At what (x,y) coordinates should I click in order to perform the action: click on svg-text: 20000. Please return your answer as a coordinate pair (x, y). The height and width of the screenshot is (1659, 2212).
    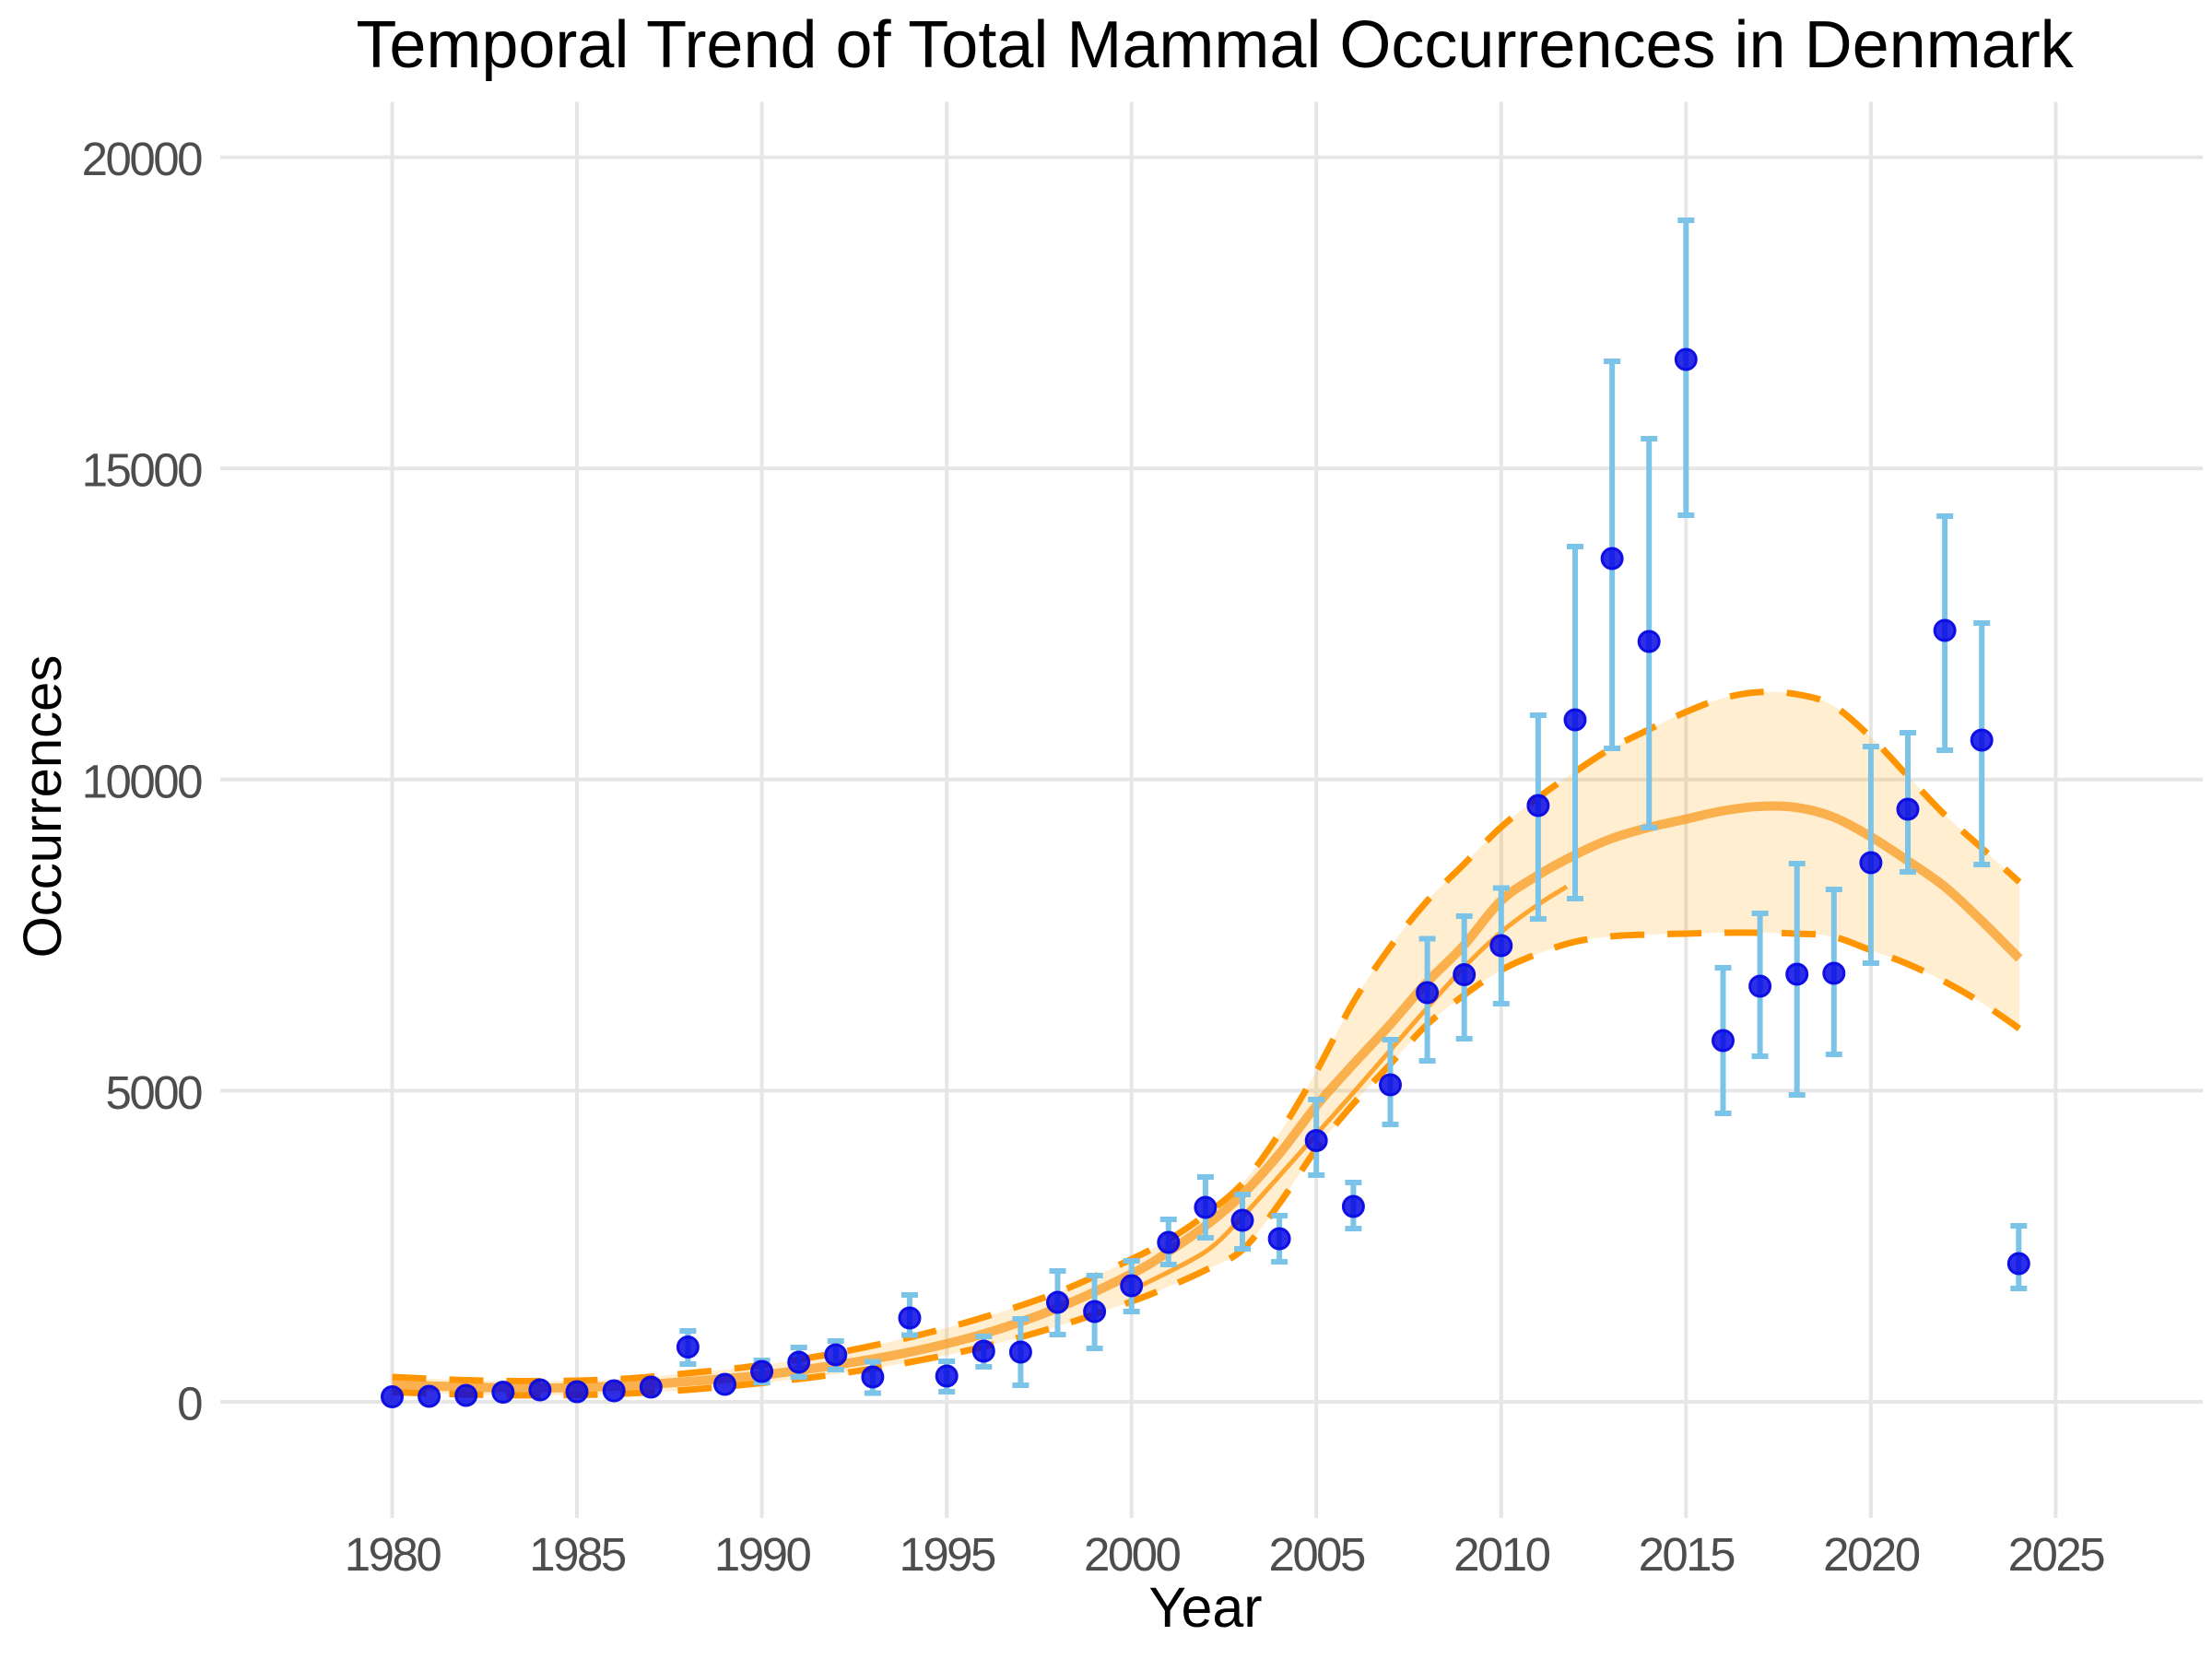
    Looking at the image, I should click on (142, 159).